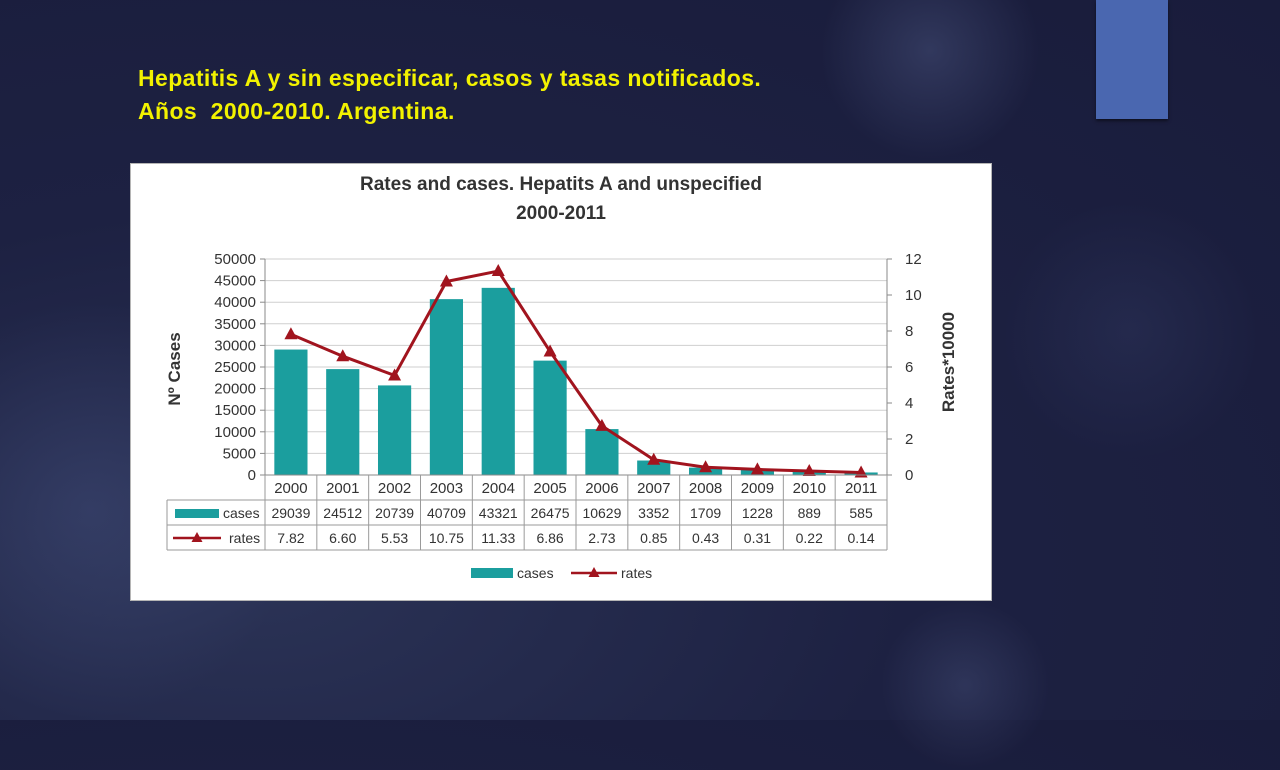 The image size is (1280, 770). Describe the element at coordinates (602, 452) in the screenshot. I see `bar-cases-2006` at that location.